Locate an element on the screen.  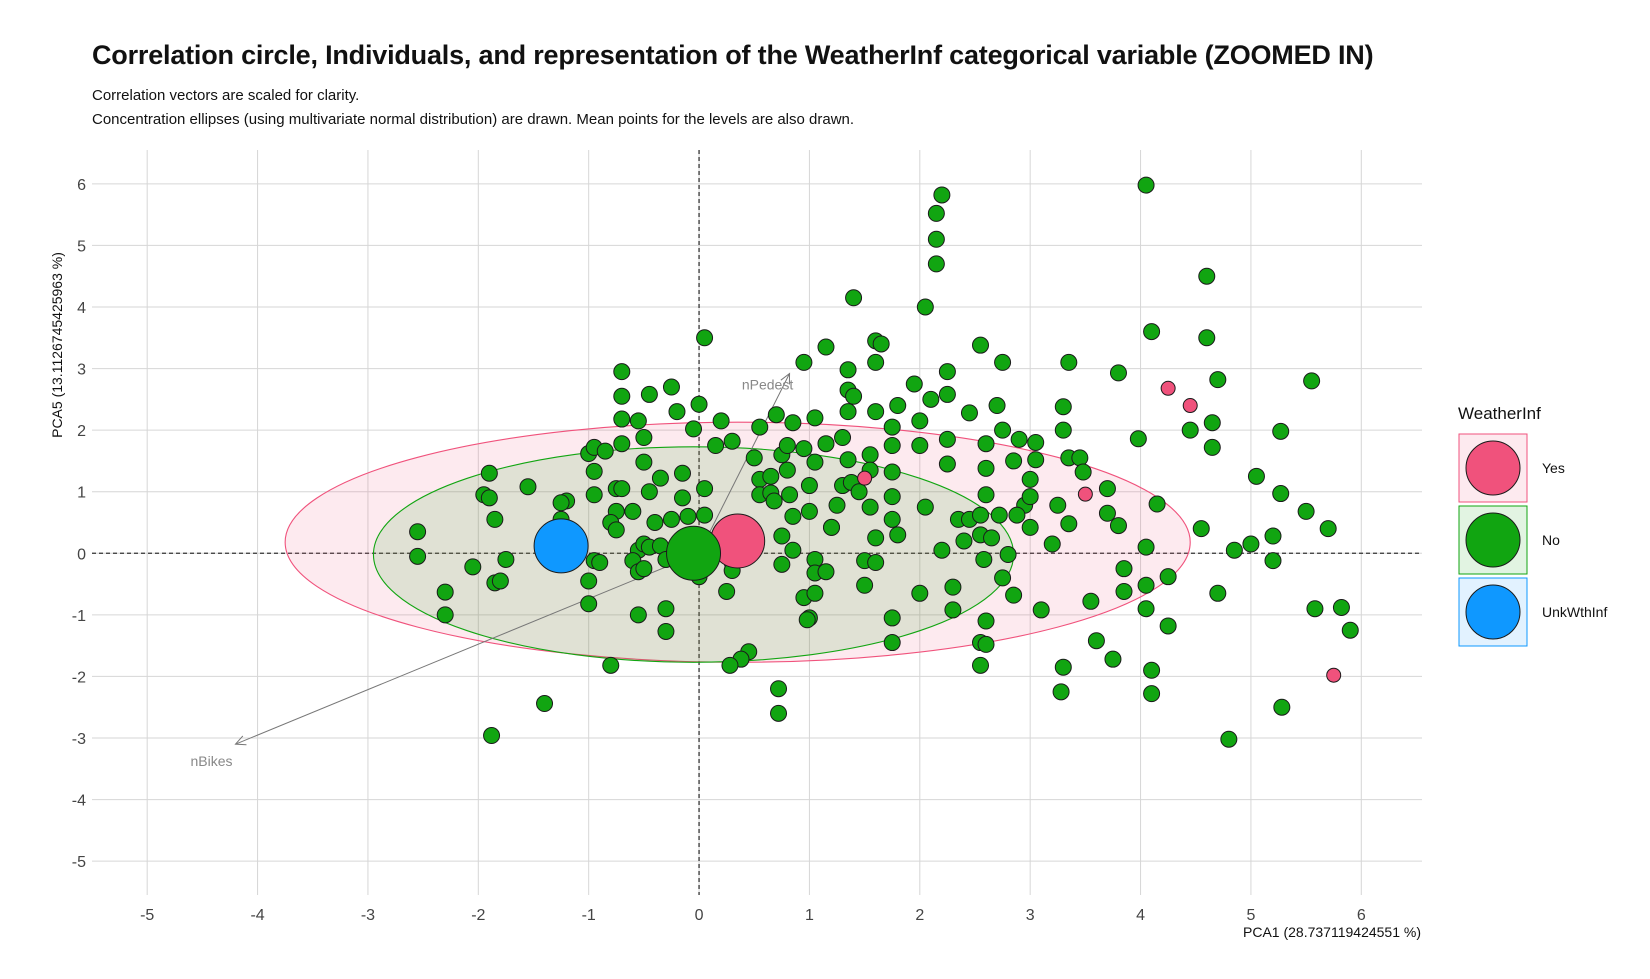
point-yes is located at coordinates (1168, 388).